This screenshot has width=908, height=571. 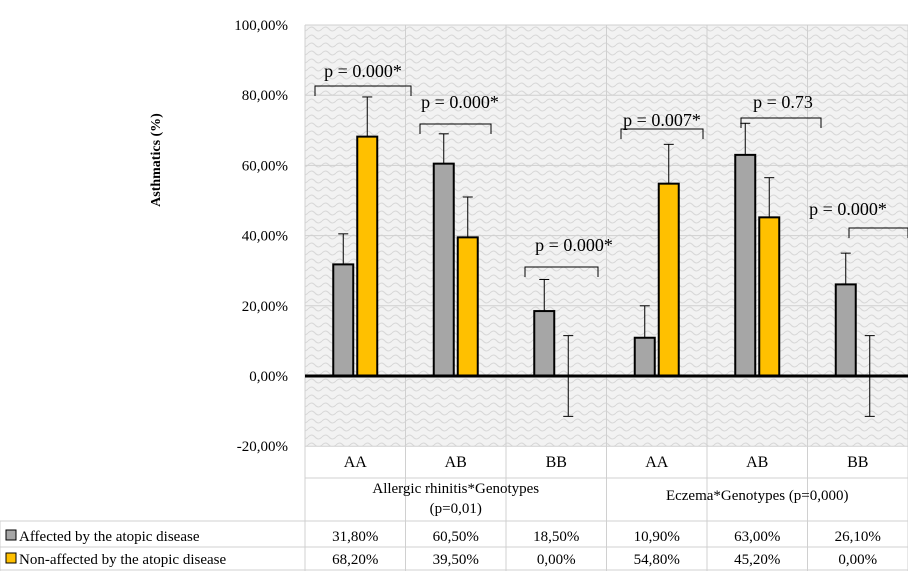 I want to click on p-value-annotation: p = 0.007*, so click(x=662, y=120).